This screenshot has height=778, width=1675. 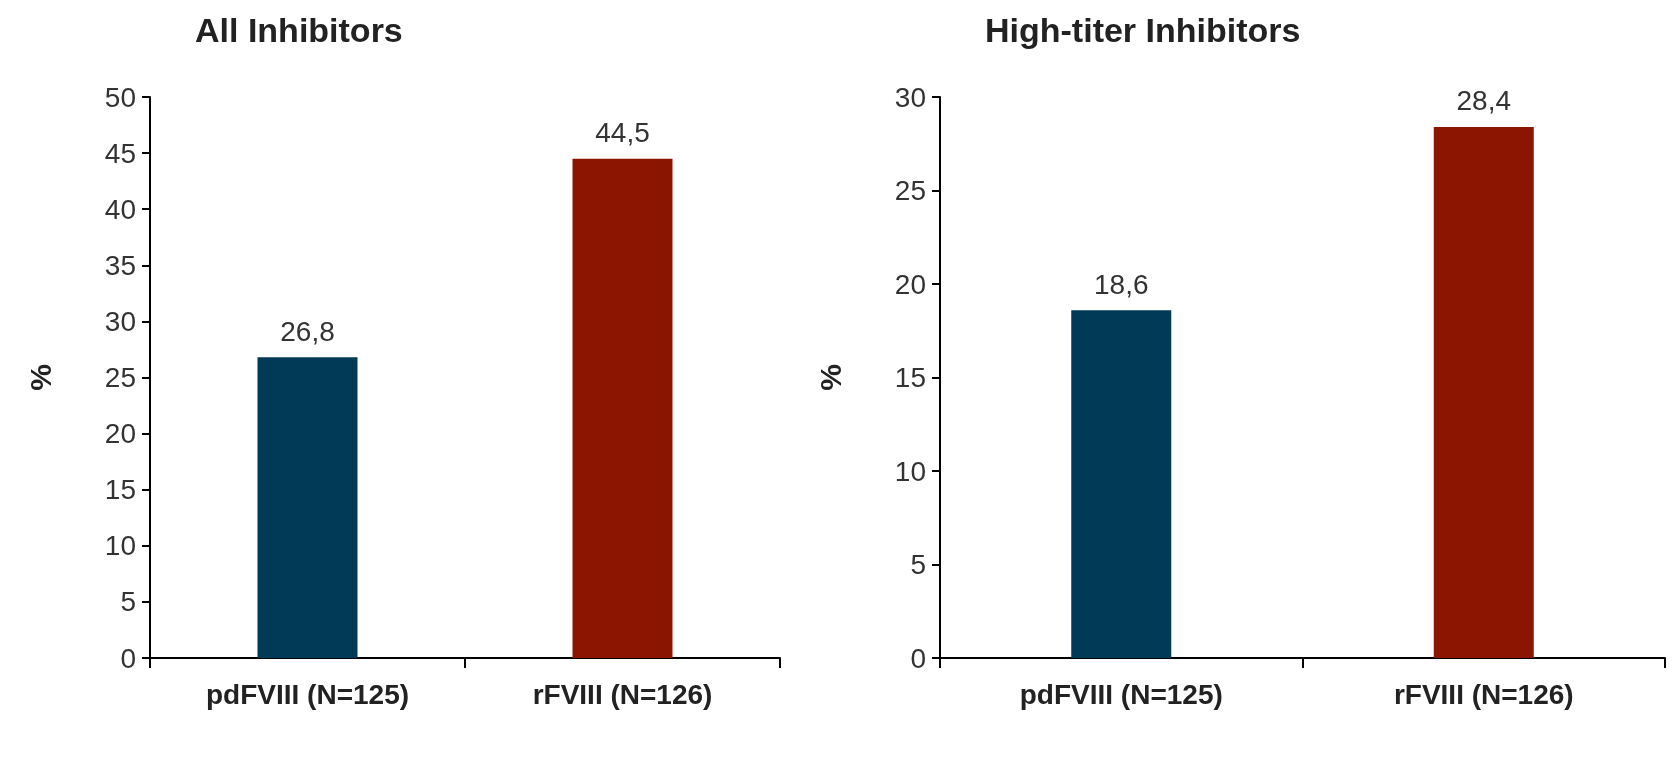 I want to click on data-label: 44,5, so click(x=622, y=133).